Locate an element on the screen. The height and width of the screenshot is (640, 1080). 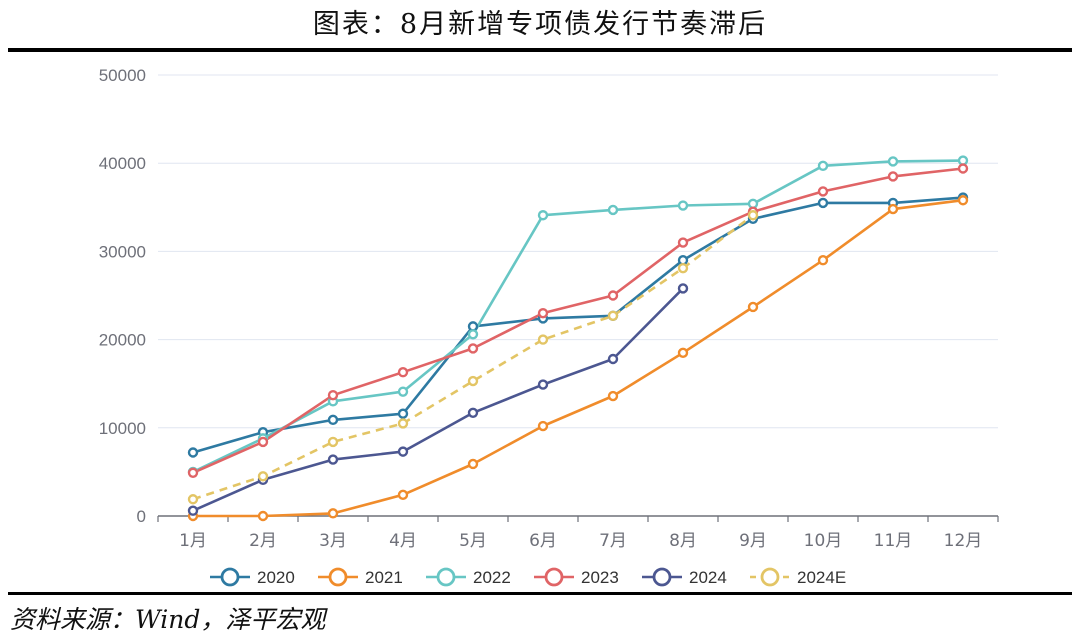
x-tick-label: 7月 is located at coordinates (613, 541).